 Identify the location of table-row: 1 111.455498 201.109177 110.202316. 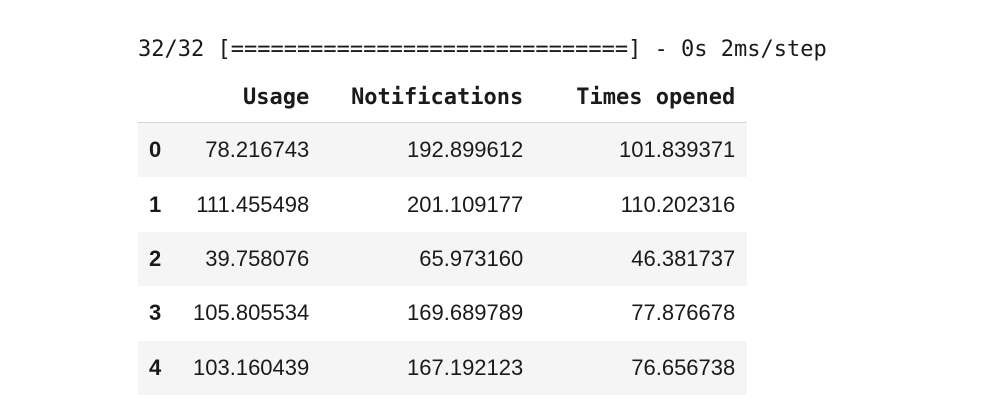
(443, 204).